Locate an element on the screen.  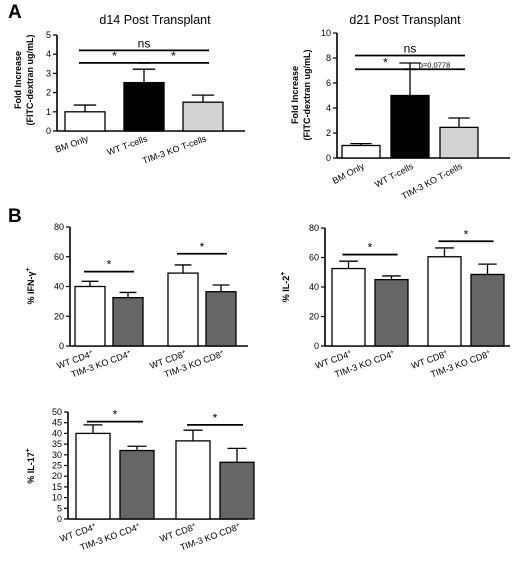
y-axis-label-line: % IFN-γ is located at coordinates (31, 288).